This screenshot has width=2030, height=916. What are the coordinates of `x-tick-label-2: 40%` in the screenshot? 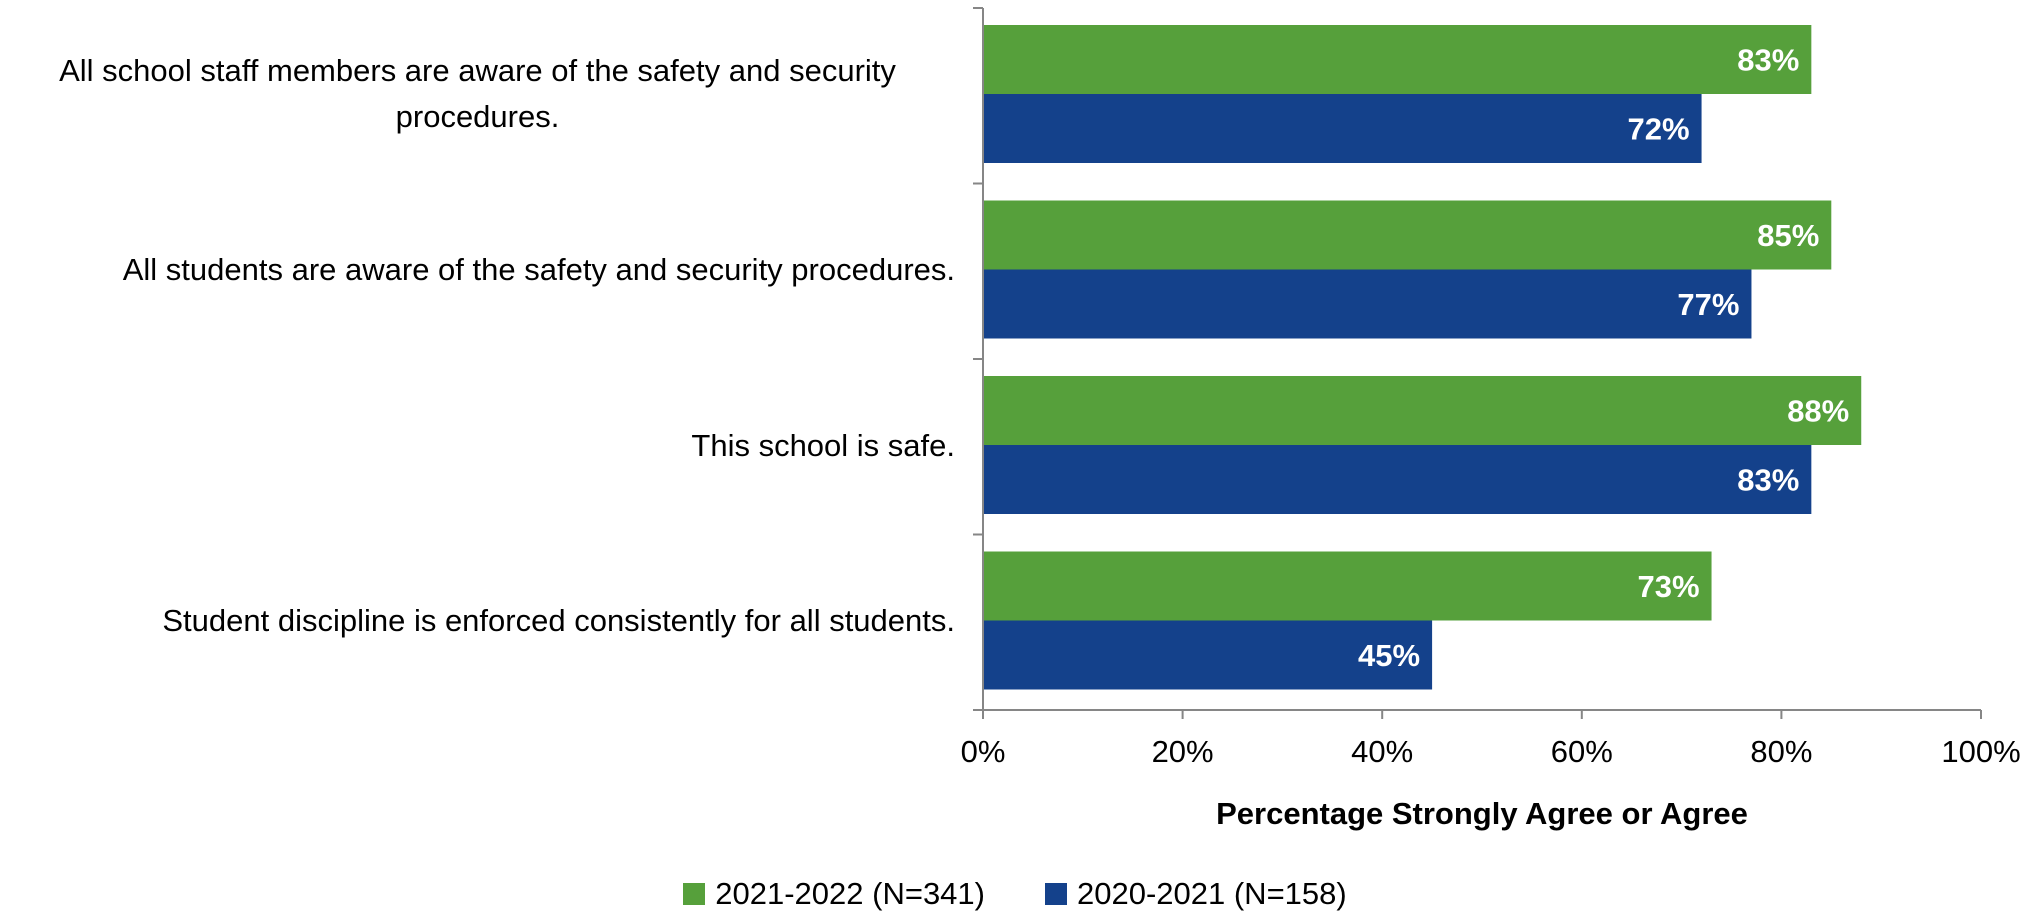 It's located at (1382, 751).